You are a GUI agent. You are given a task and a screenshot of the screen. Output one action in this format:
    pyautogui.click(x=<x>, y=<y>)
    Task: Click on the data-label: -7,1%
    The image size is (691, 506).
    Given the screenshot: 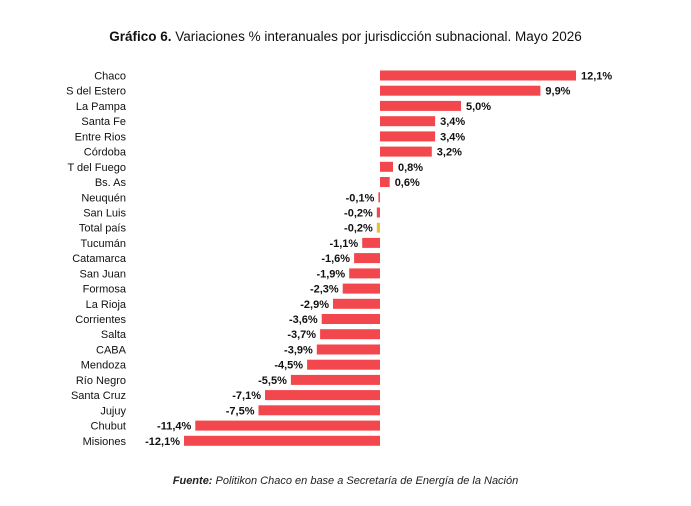 What is the action you would take?
    pyautogui.click(x=246, y=396)
    